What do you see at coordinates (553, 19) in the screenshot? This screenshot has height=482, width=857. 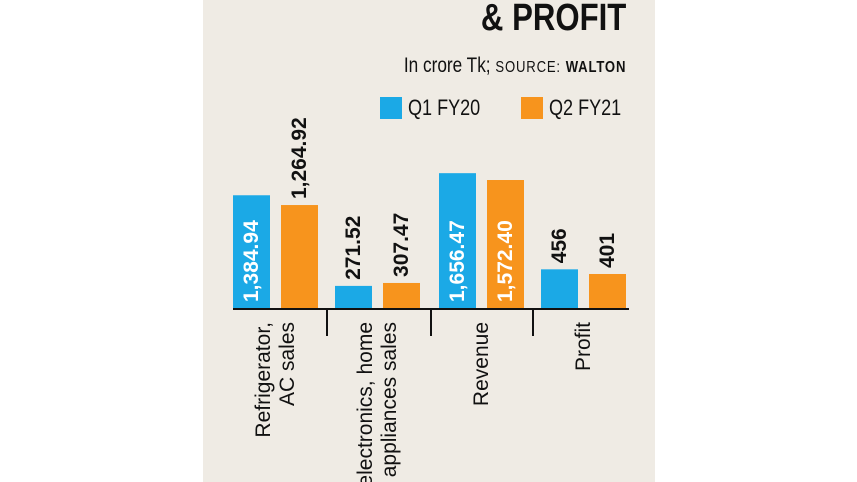 I see `chart-title: & PROFIT` at bounding box center [553, 19].